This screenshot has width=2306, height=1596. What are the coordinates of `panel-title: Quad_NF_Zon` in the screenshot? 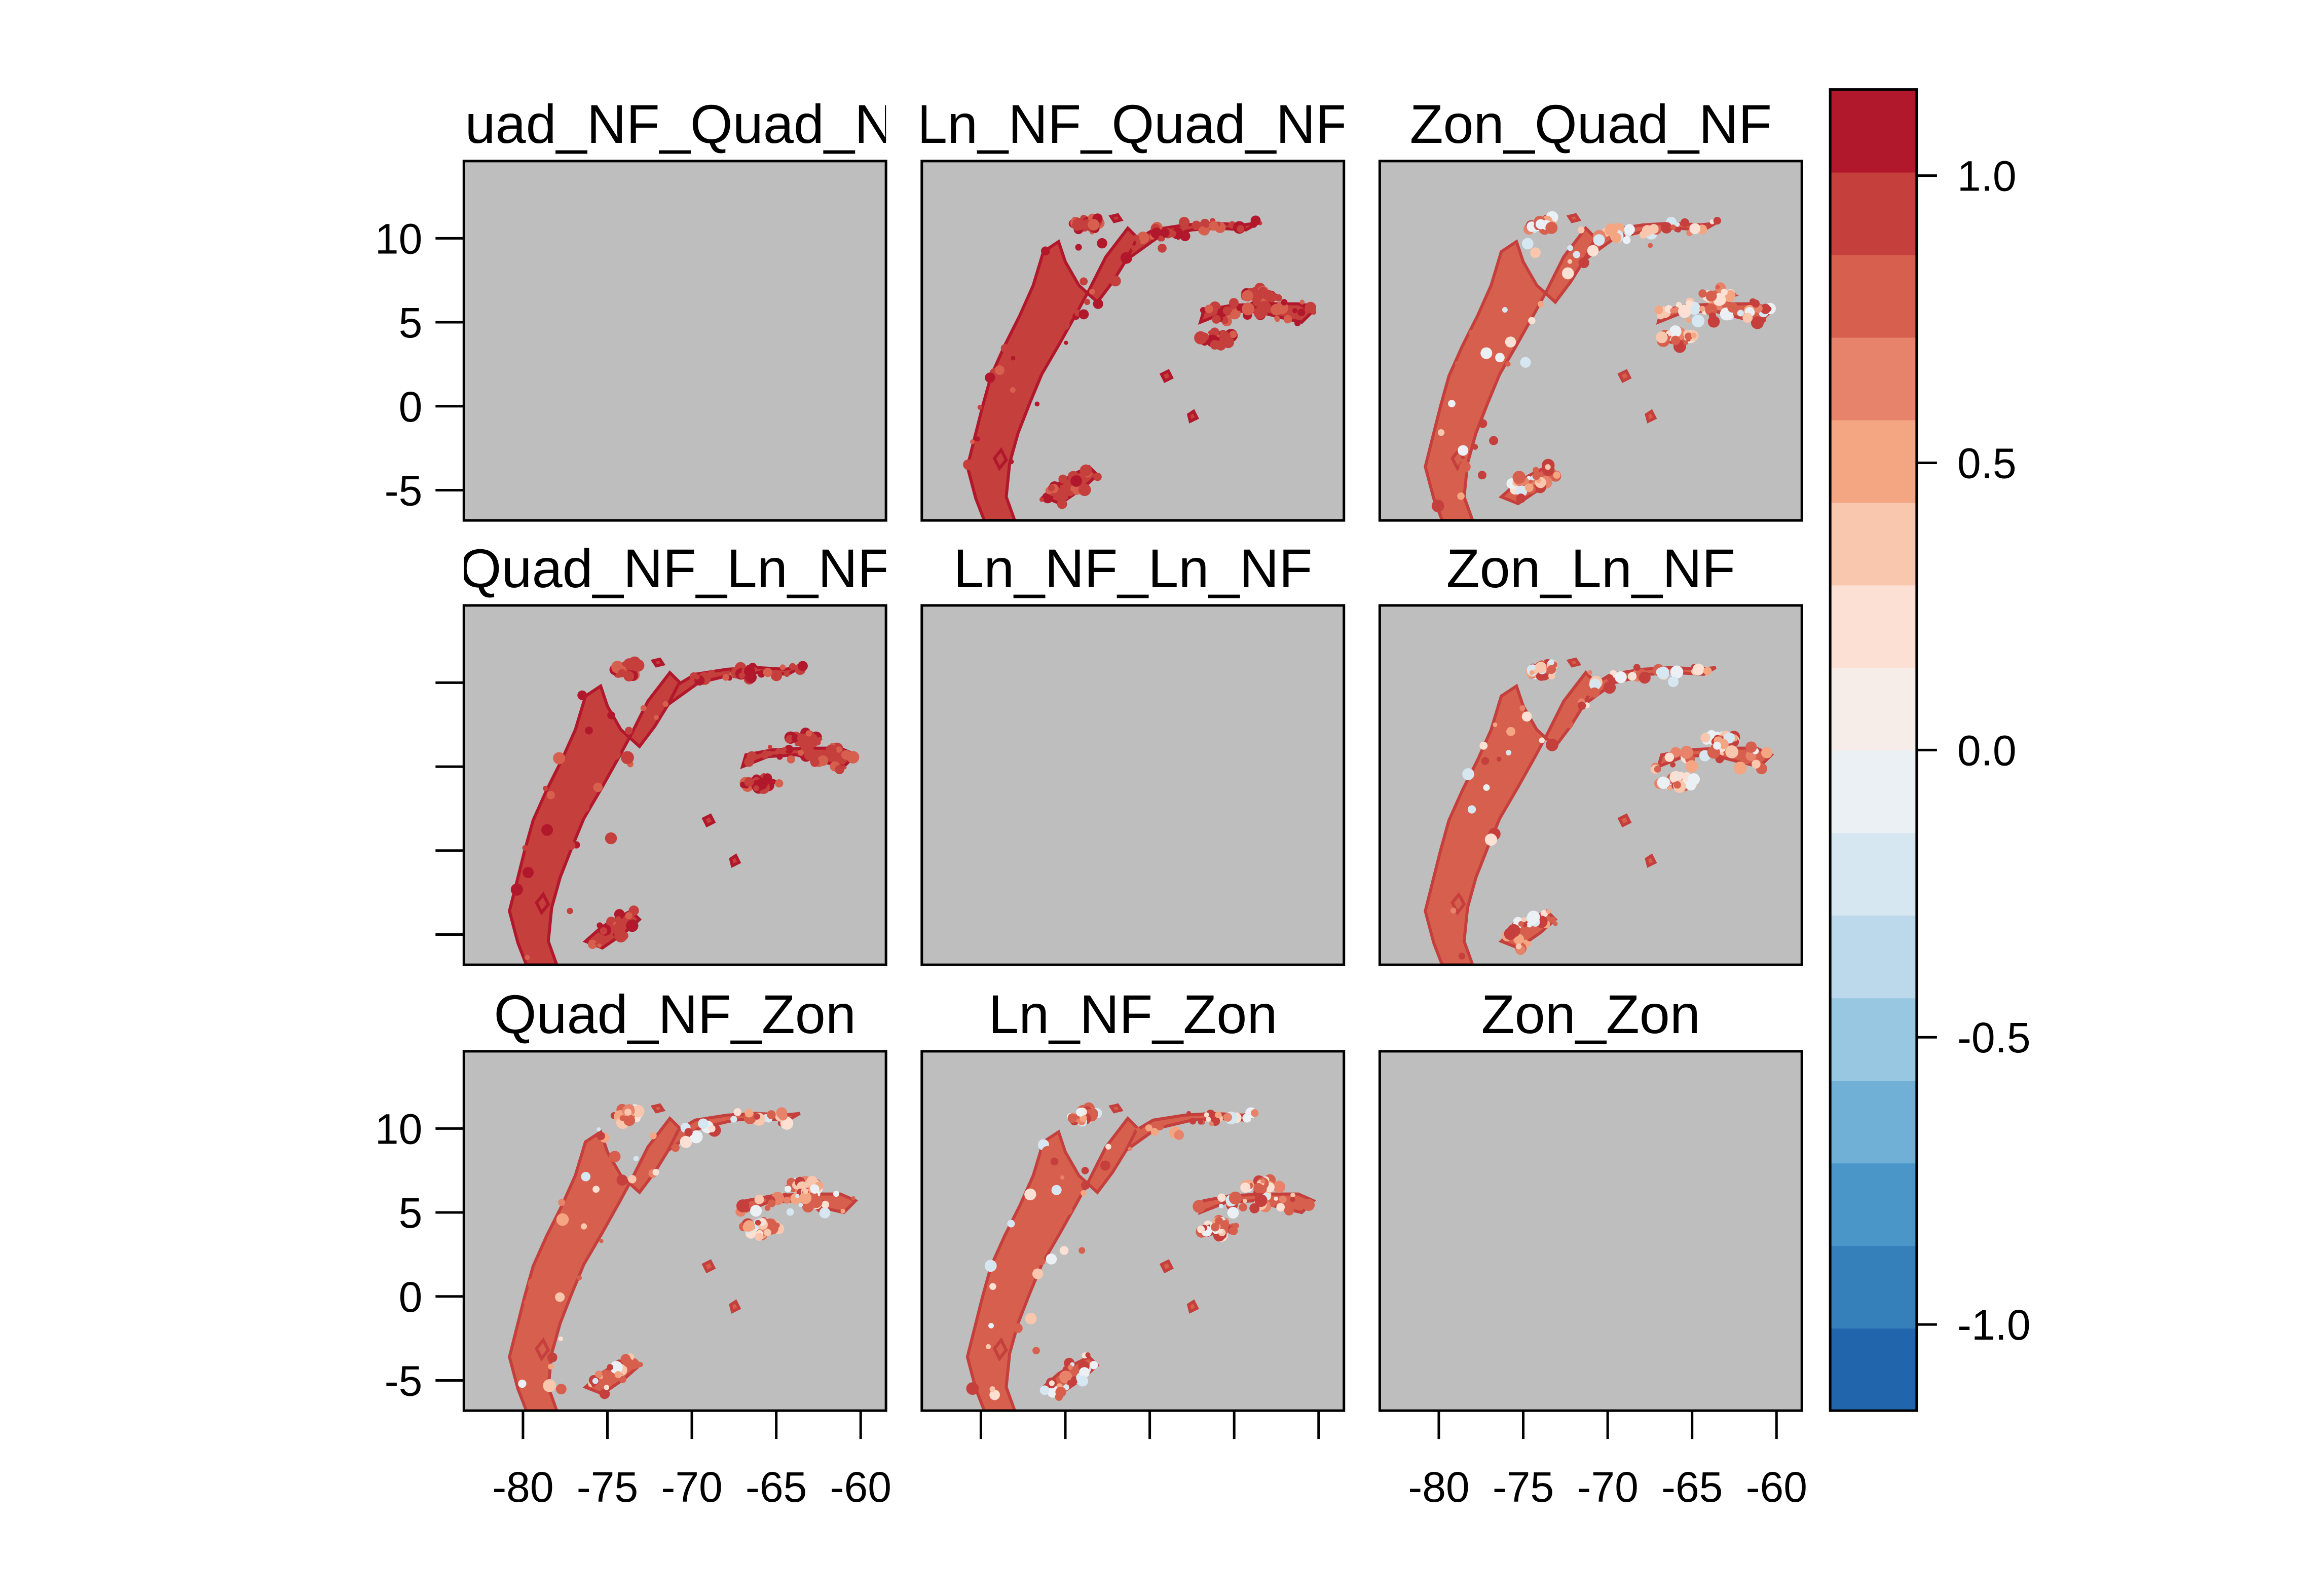 It's located at (675, 1014).